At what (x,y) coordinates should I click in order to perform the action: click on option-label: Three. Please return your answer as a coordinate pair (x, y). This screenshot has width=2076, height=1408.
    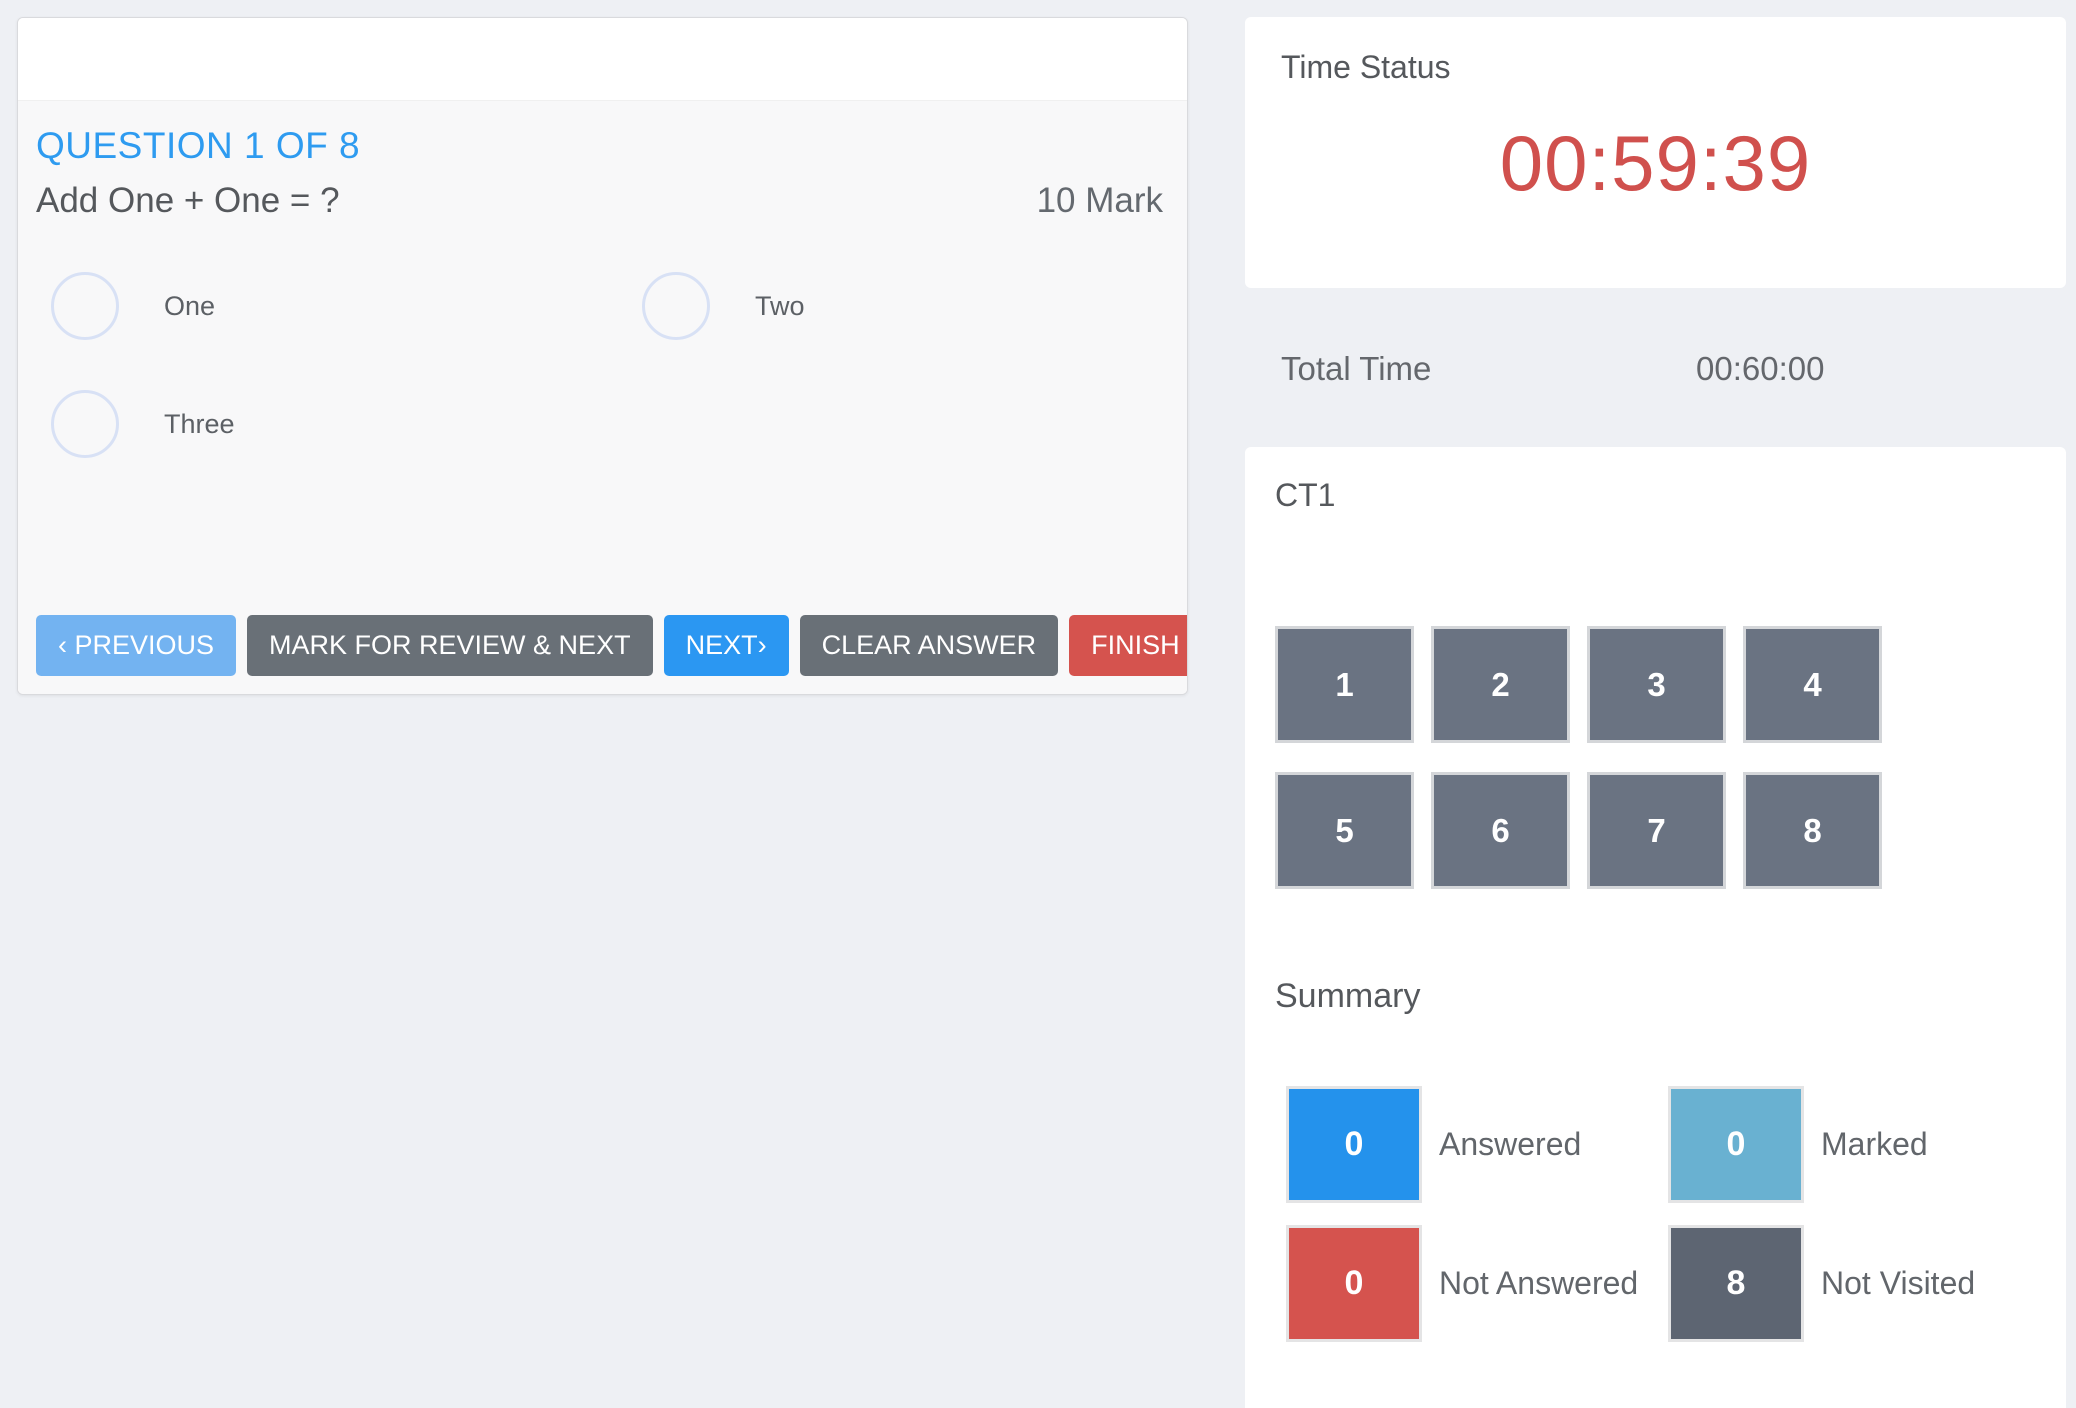
    Looking at the image, I should click on (199, 423).